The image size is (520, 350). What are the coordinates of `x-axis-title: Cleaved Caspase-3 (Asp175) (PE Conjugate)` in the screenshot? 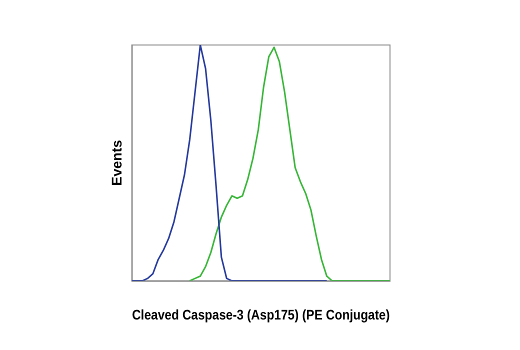 It's located at (261, 314).